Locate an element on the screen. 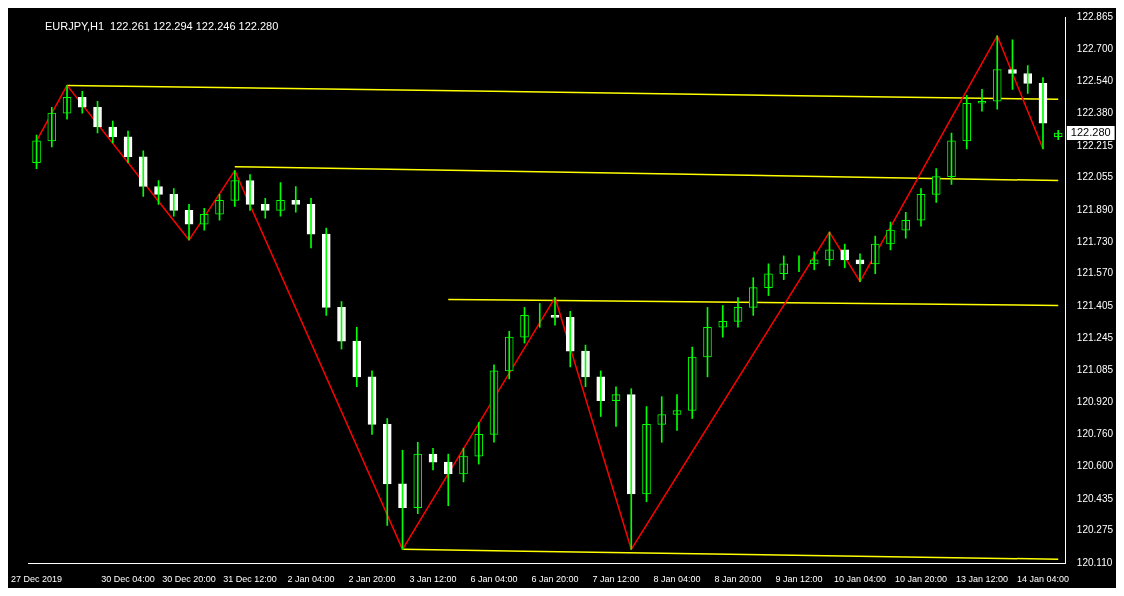 Image resolution: width=1124 pixels, height=596 pixels. x-tick-label: 6 Jan 20:00 is located at coordinates (555, 579).